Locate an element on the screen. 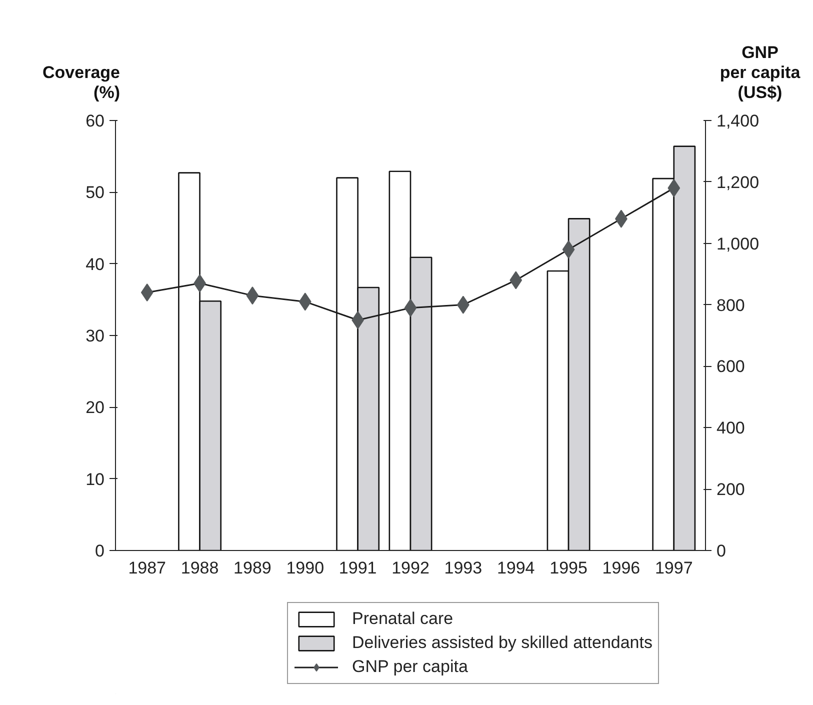 The height and width of the screenshot is (705, 813). y-tick-label: 60 is located at coordinates (95, 121).